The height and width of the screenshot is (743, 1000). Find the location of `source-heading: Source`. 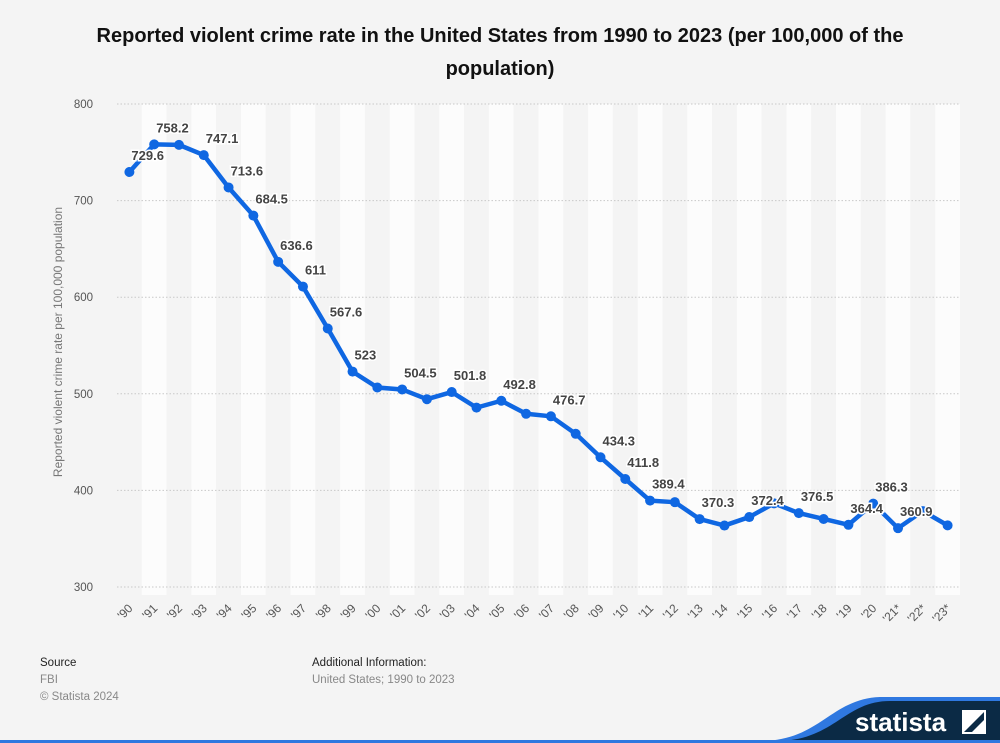

source-heading: Source is located at coordinates (58, 663).